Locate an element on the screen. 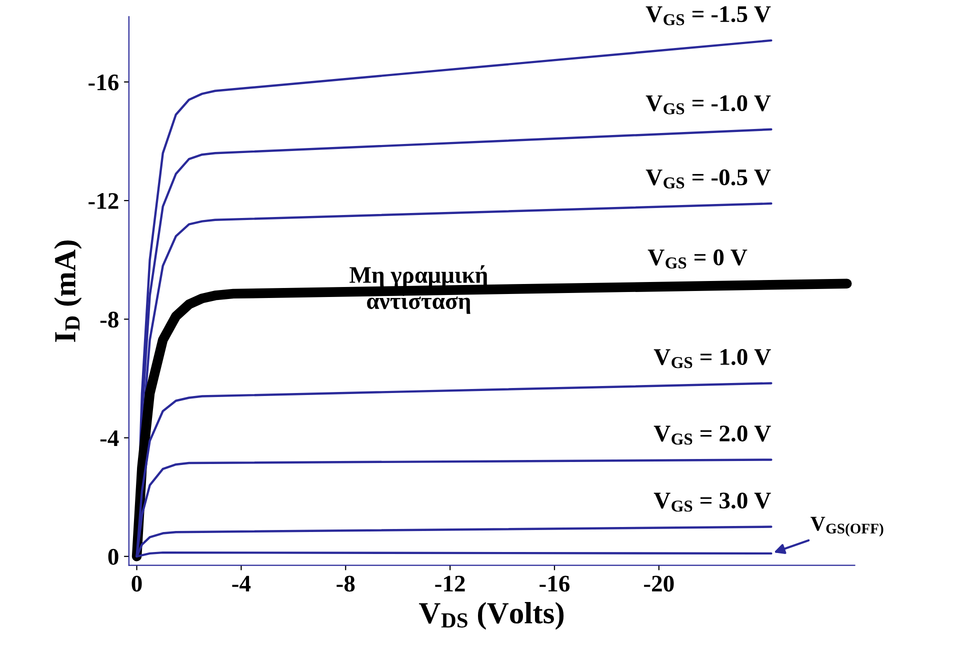  x-tick-label: -20 is located at coordinates (659, 584).